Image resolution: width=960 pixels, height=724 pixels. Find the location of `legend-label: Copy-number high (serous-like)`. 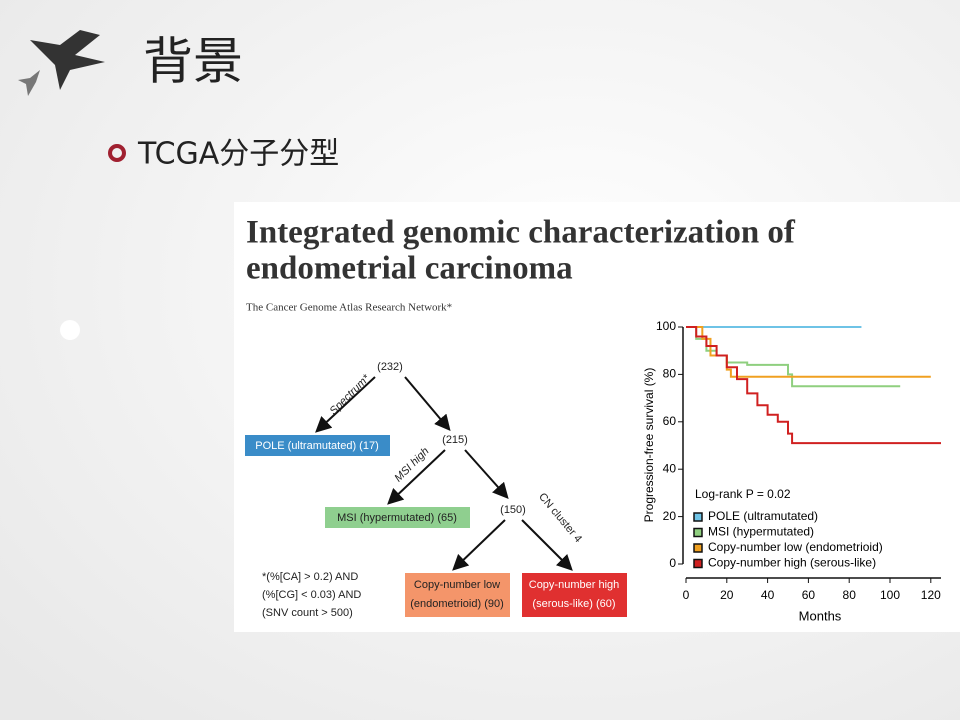

legend-label: Copy-number high (serous-like) is located at coordinates (792, 563).